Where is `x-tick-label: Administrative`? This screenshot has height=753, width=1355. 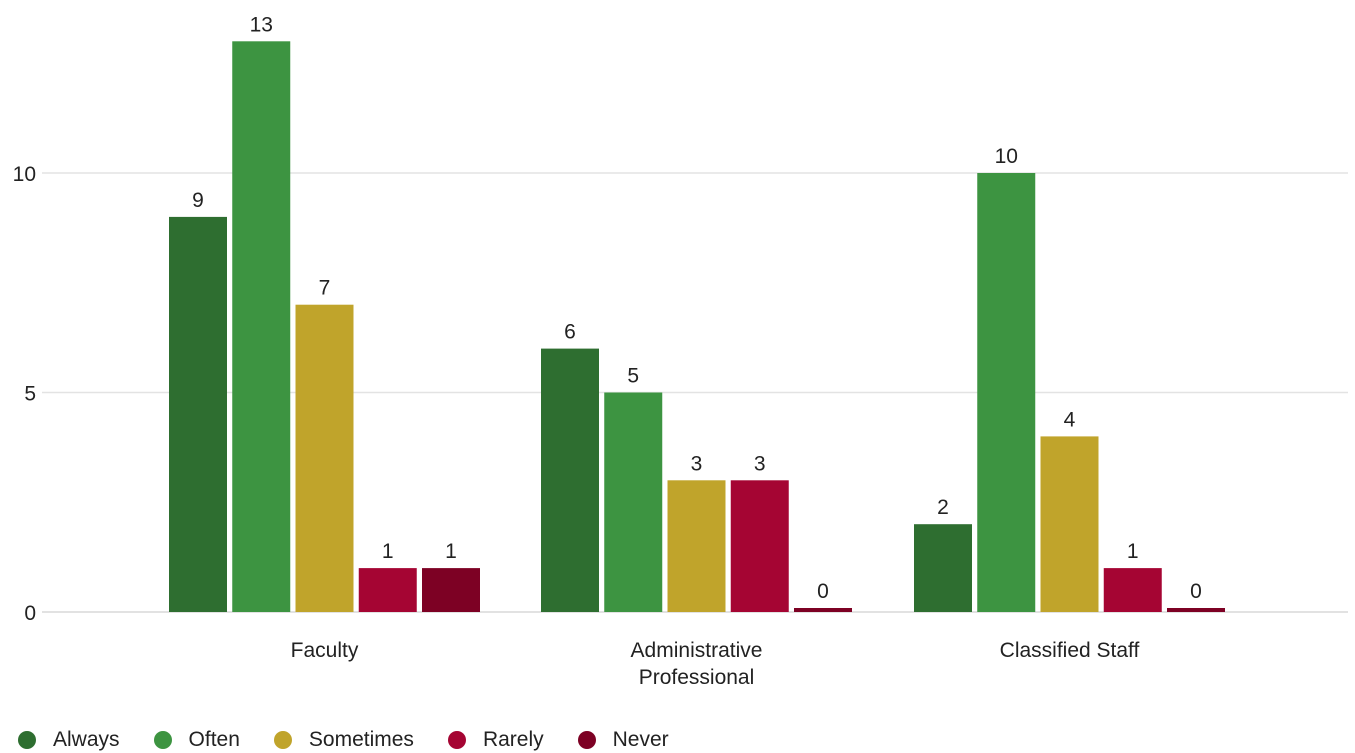
x-tick-label: Administrative is located at coordinates (697, 650).